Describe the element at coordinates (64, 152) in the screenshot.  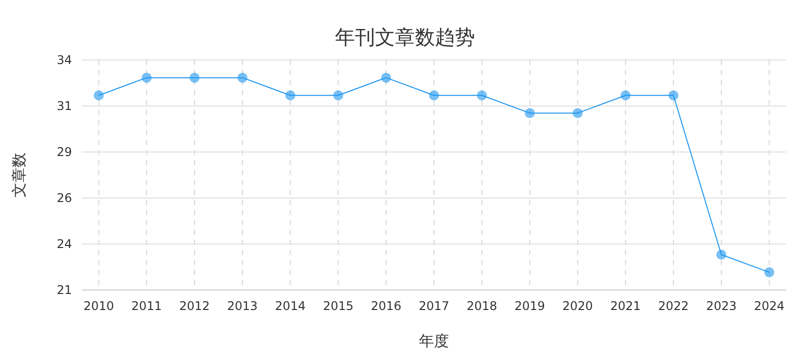
I see `y-tick-label: 29` at that location.